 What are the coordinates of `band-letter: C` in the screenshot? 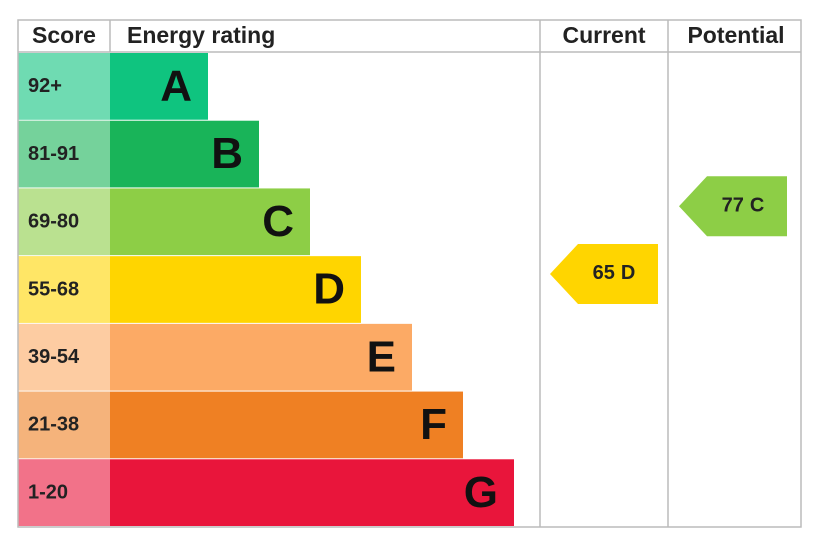 It's located at (278, 221).